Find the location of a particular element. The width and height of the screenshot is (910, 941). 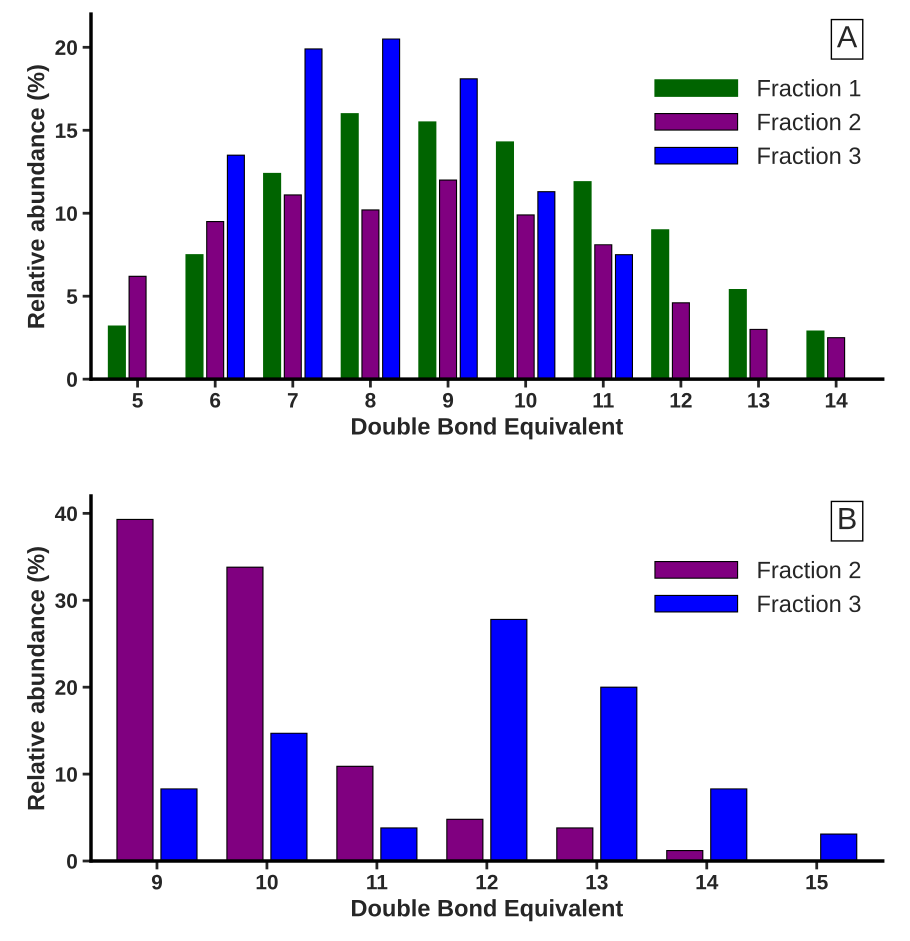

legend-label: Fraction 1 is located at coordinates (809, 88).